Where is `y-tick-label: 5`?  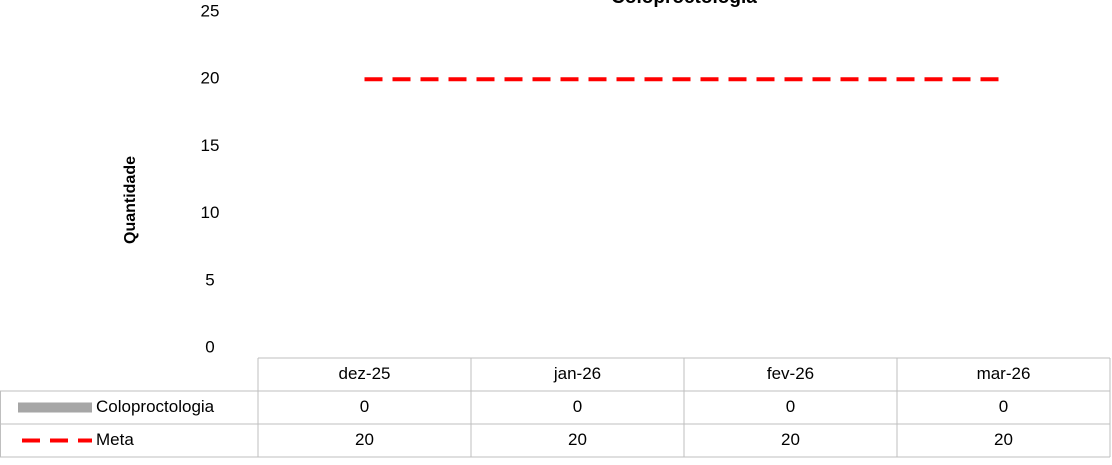
y-tick-label: 5 is located at coordinates (209, 279).